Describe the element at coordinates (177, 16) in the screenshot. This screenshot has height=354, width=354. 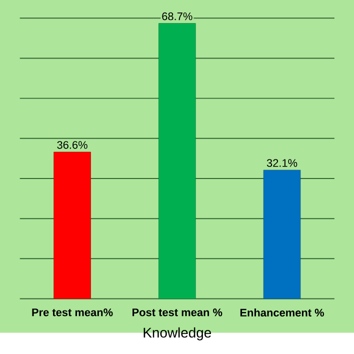
I see `data-label: 68.7%` at that location.